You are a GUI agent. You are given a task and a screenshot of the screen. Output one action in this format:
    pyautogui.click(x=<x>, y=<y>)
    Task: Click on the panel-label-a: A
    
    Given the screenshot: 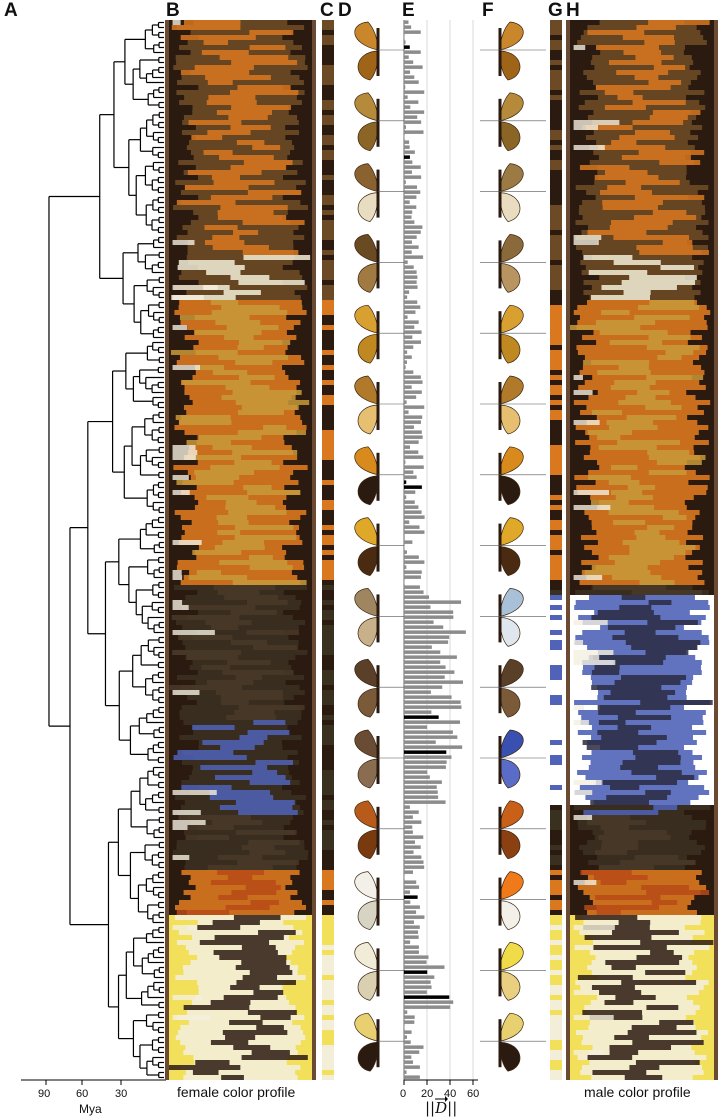 What is the action you would take?
    pyautogui.click(x=11, y=11)
    